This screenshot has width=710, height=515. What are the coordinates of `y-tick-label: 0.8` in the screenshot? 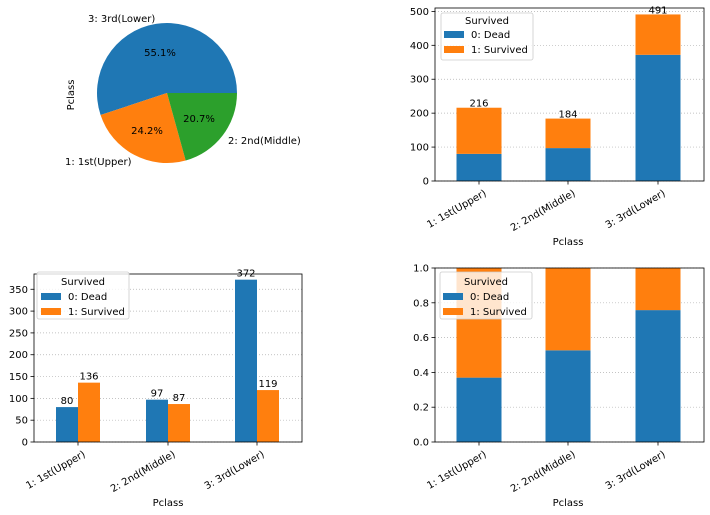 It's located at (421, 303).